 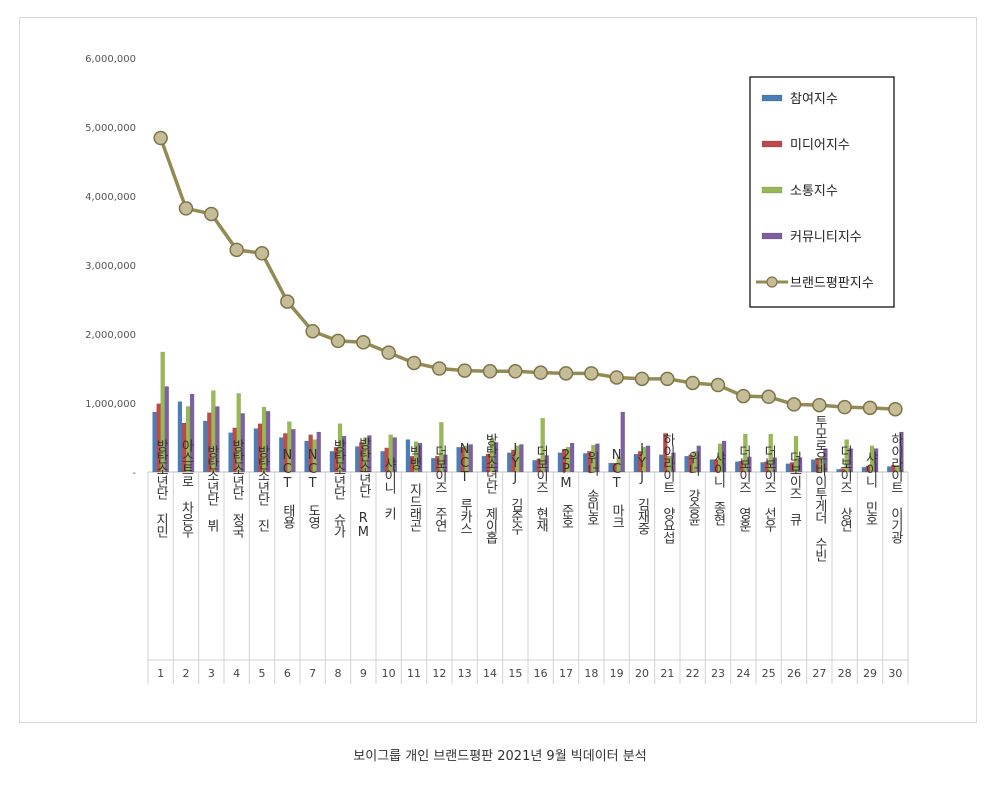 What do you see at coordinates (772, 282) in the screenshot?
I see `legend-swatch-marker` at bounding box center [772, 282].